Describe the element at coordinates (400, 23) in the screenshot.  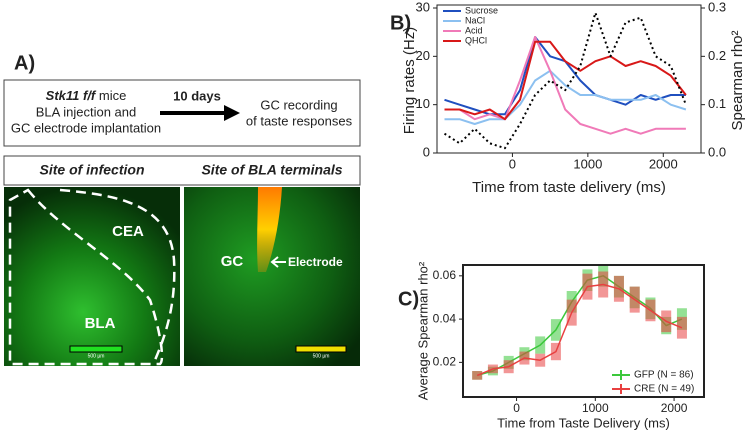
I see `panel-label: B)` at that location.